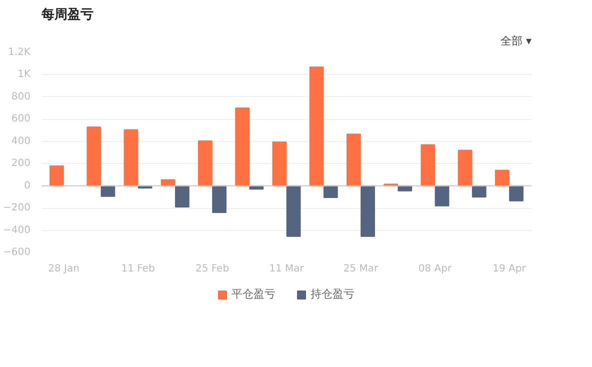 The image size is (592, 367). Describe the element at coordinates (17, 208) in the screenshot. I see `y-tick-label: −200` at that location.